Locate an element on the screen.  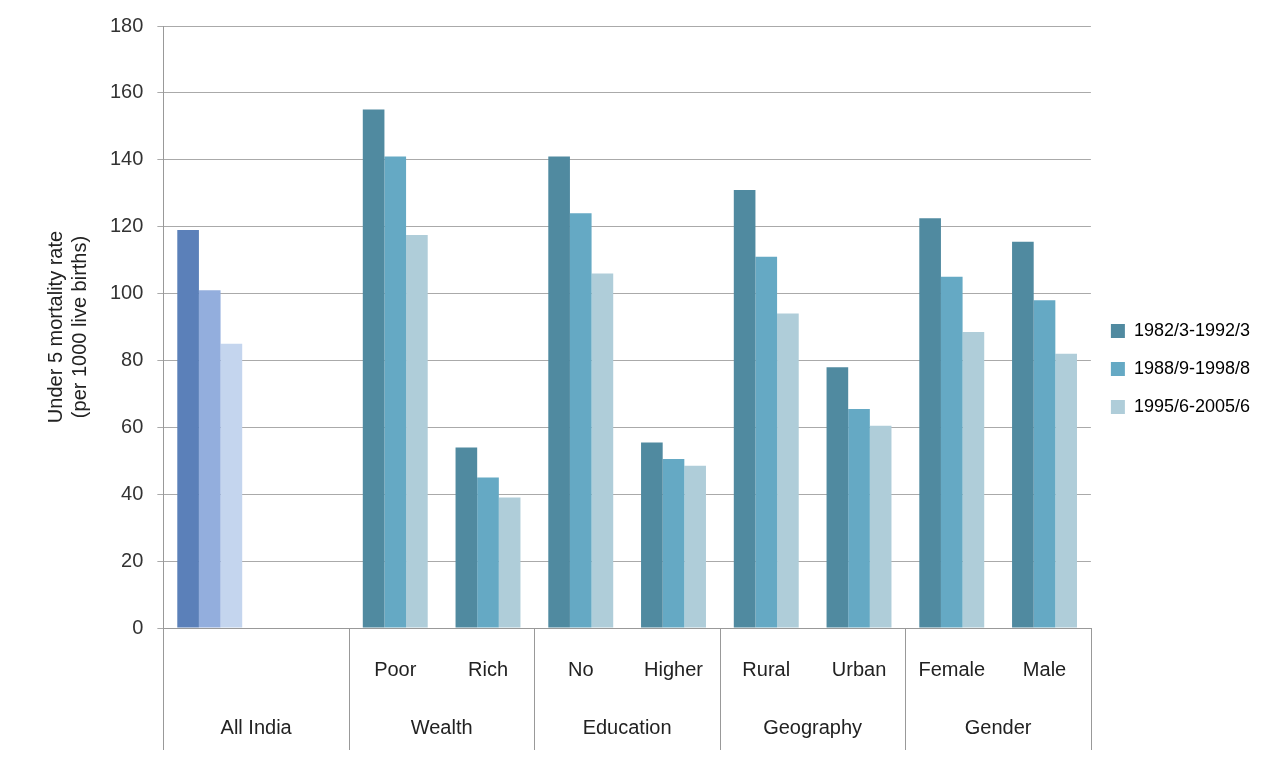
legend-label: 1982/3-1992/3 is located at coordinates (1192, 329).